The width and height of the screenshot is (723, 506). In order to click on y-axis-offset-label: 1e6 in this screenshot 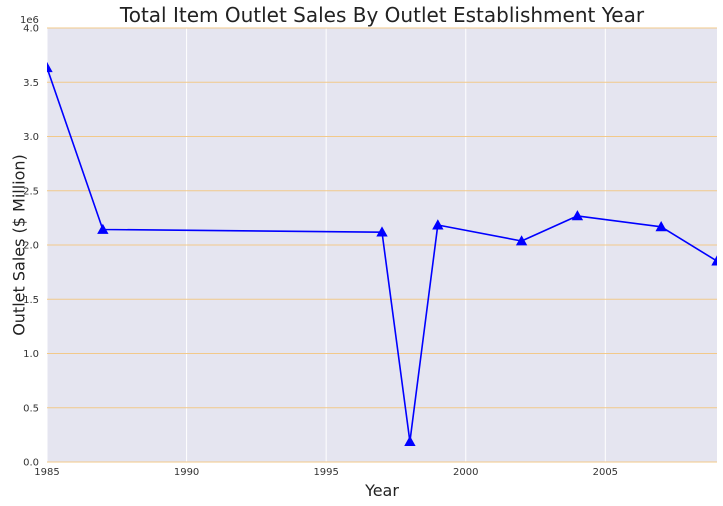, I will do `click(29, 20)`.